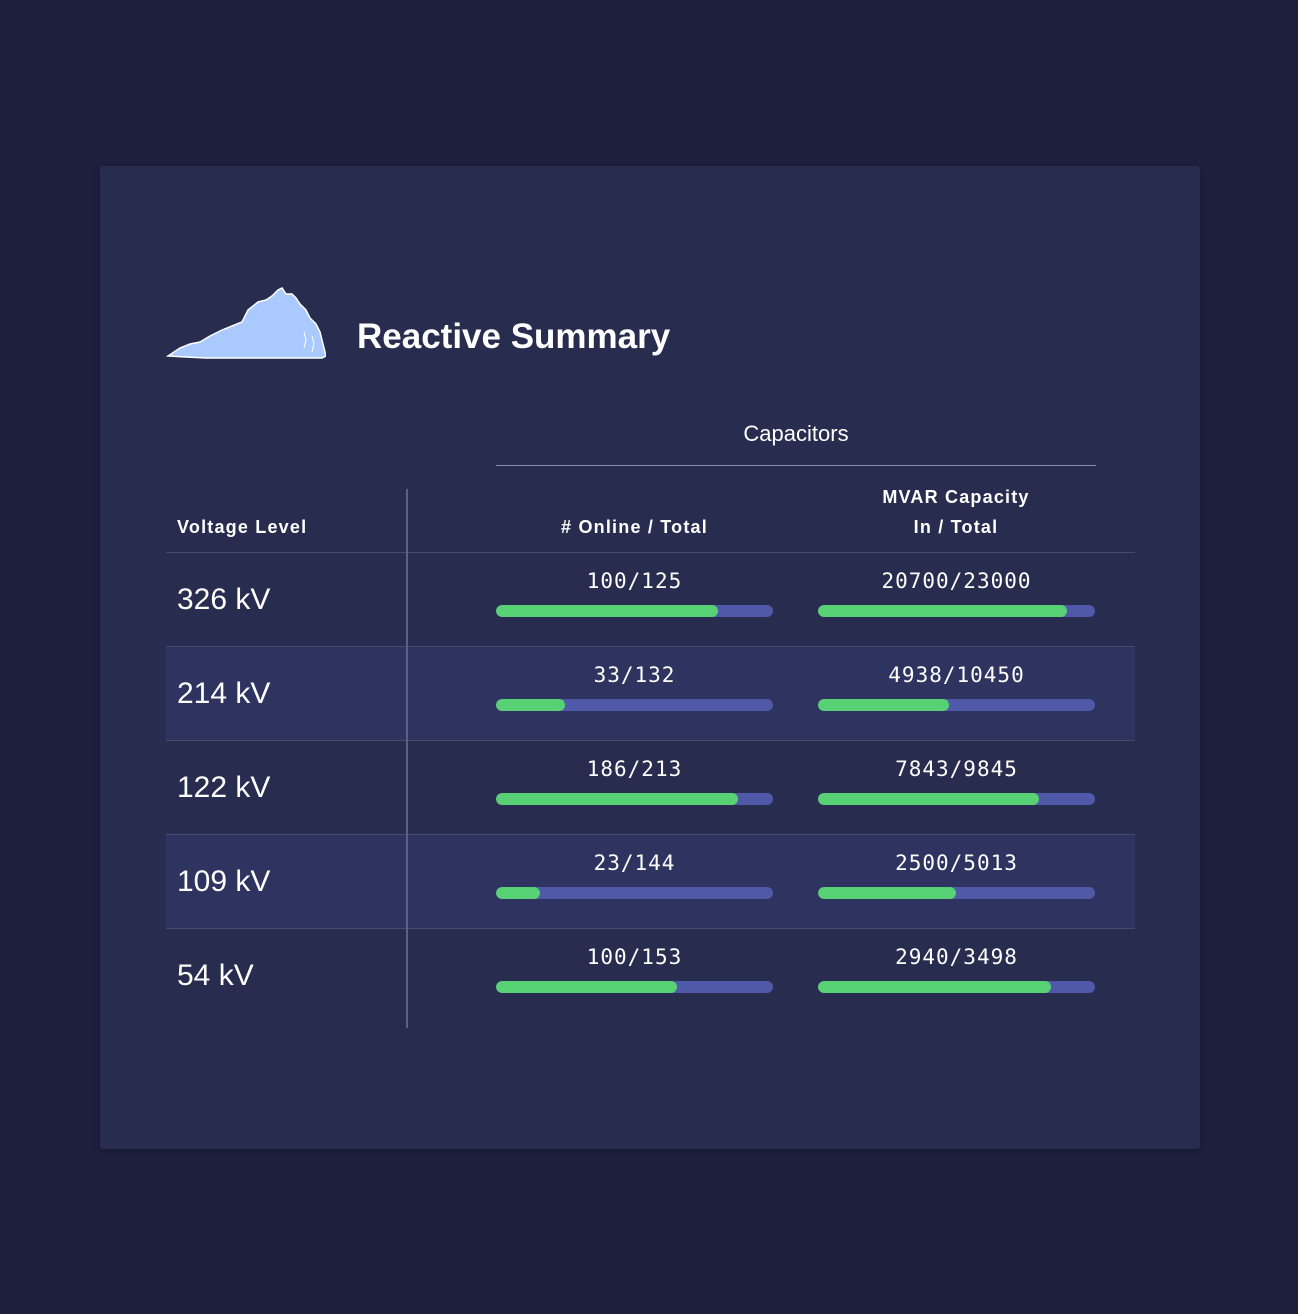  I want to click on mvar-capacity-cell: 2940/3498, so click(956, 976).